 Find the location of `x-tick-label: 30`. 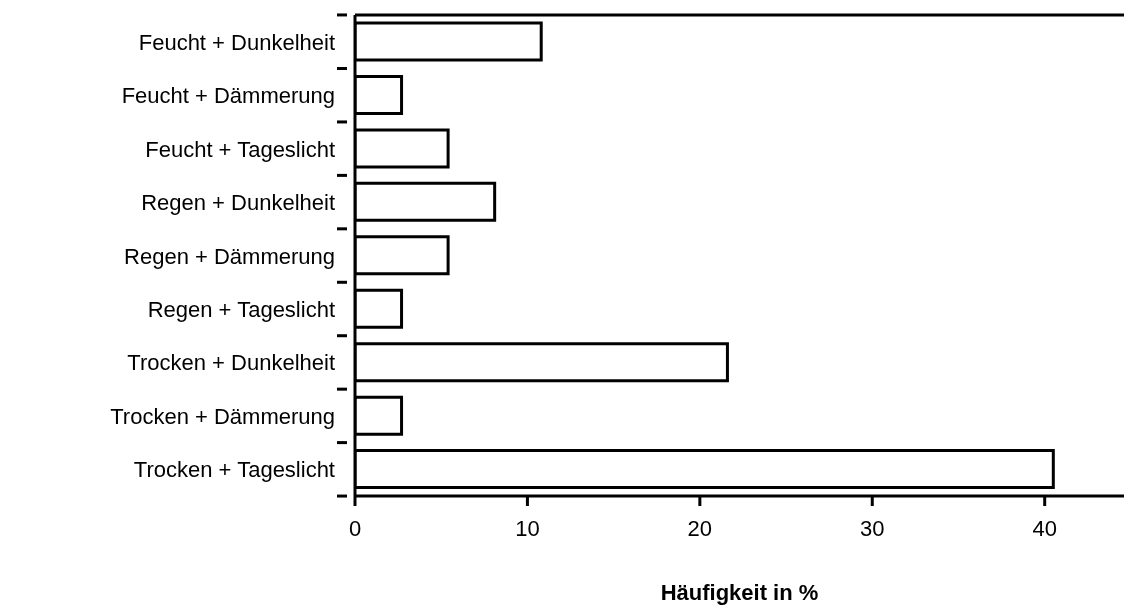

x-tick-label: 30 is located at coordinates (872, 528).